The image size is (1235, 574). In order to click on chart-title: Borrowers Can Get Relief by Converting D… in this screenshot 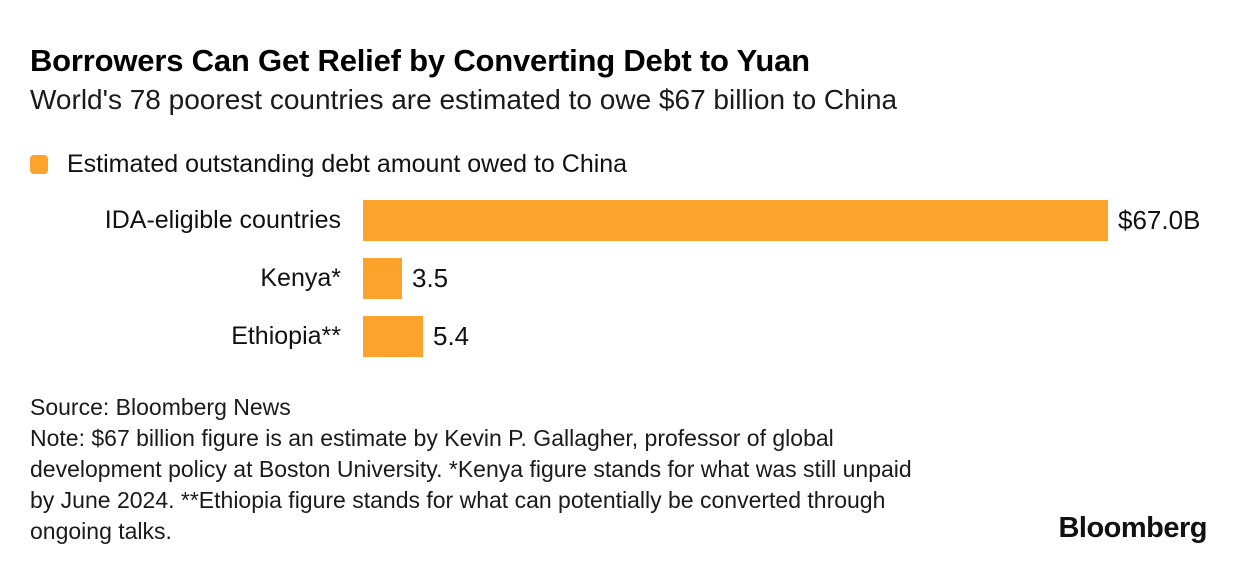, I will do `click(420, 60)`.